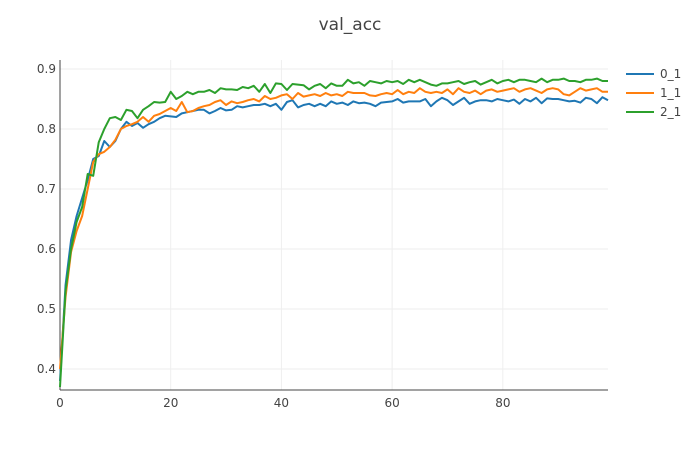 This screenshot has height=450, width=700. I want to click on y-tick-label: 0.4, so click(46, 369).